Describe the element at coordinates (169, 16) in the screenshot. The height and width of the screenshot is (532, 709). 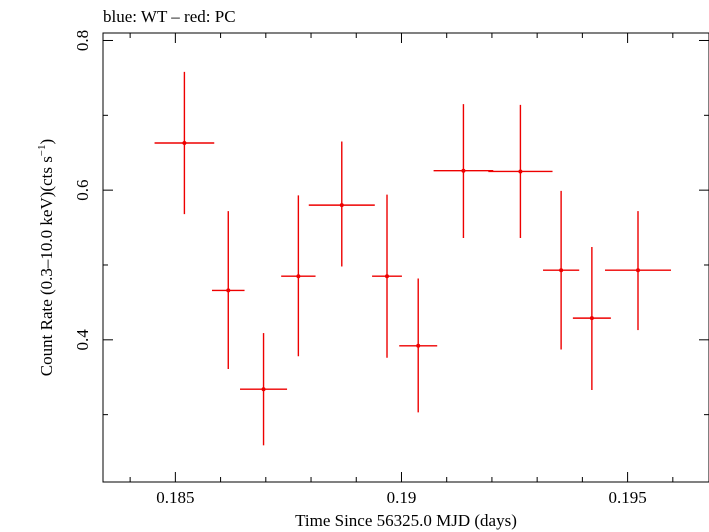
I see `chart-title: blue: WT – red: PC` at that location.